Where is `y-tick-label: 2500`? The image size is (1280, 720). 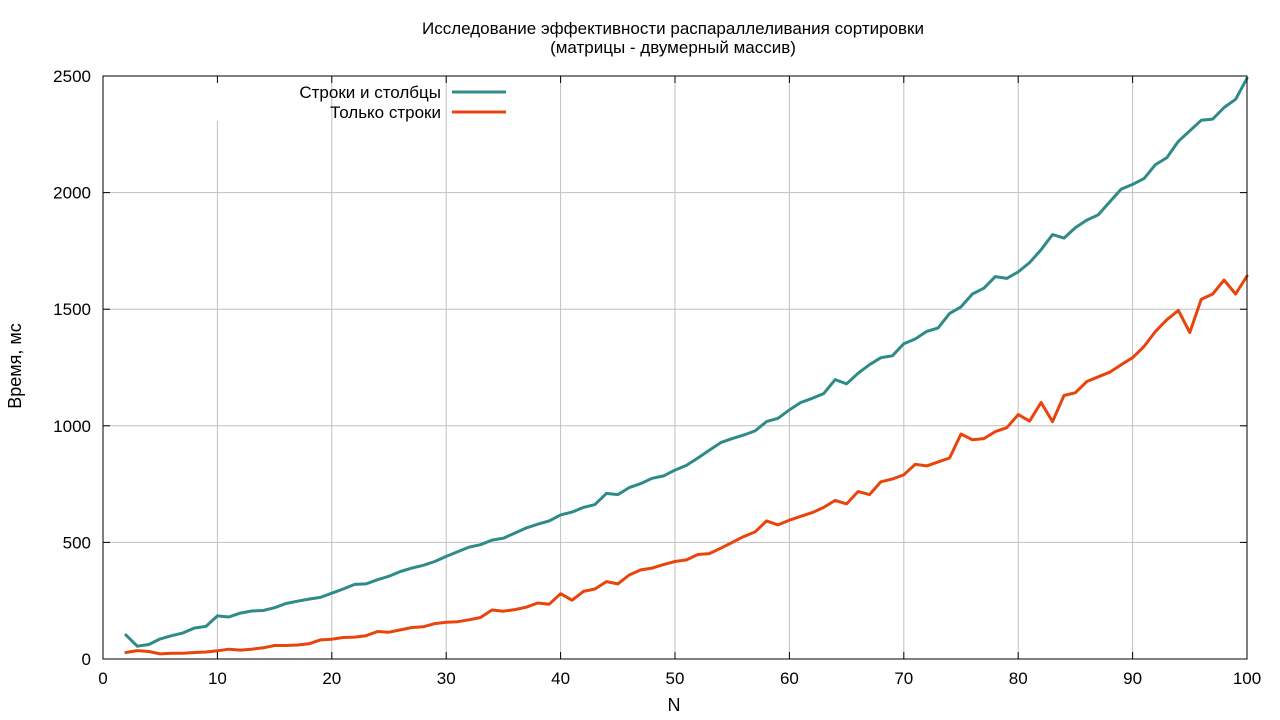 y-tick-label: 2500 is located at coordinates (72, 76).